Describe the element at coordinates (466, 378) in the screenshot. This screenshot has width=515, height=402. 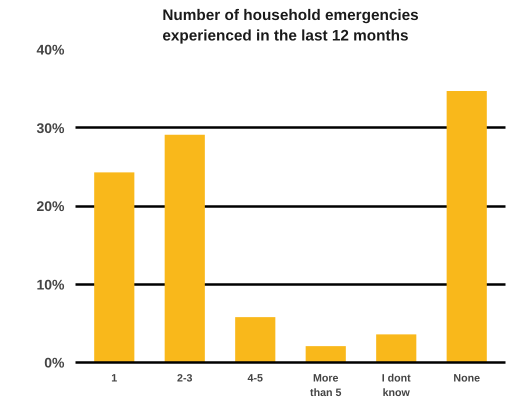
I see `x-tick-label: None` at that location.